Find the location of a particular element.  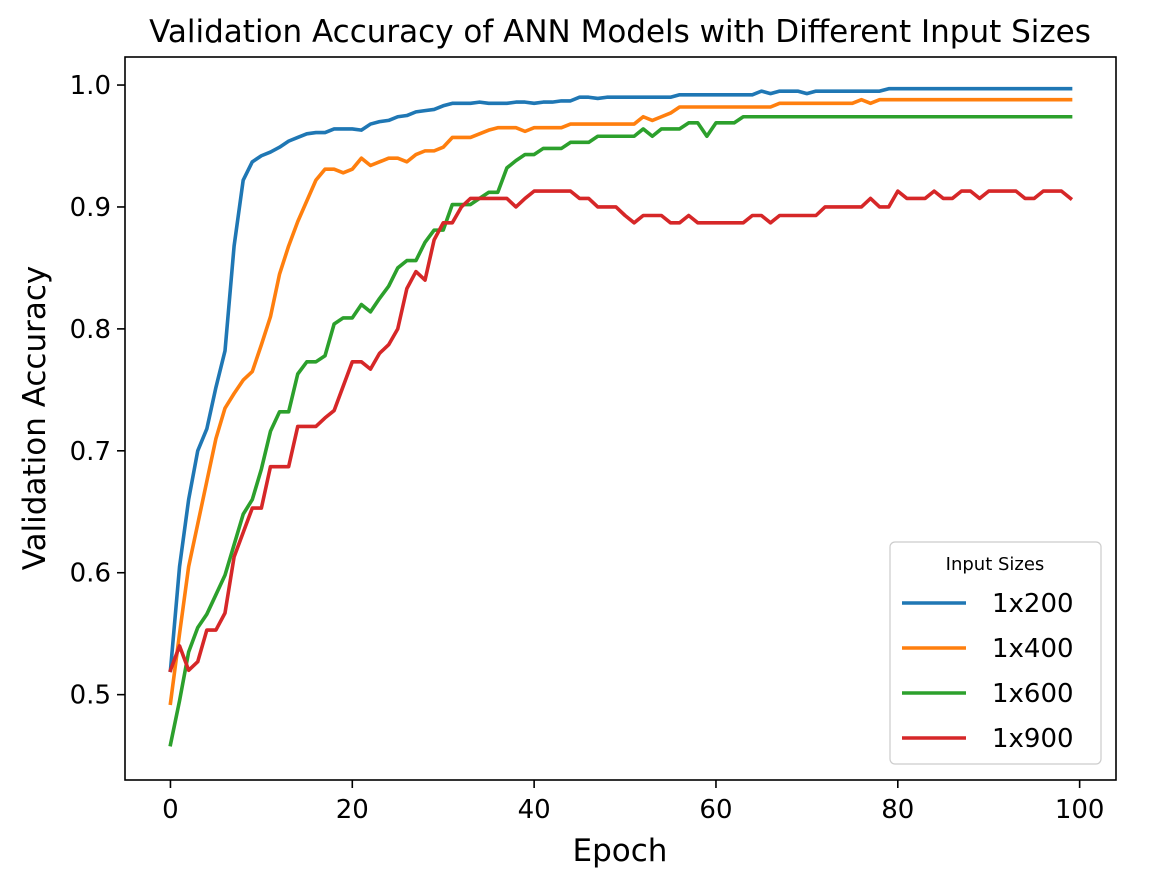

legend-label-1x400: 1x400 is located at coordinates (1033, 649).